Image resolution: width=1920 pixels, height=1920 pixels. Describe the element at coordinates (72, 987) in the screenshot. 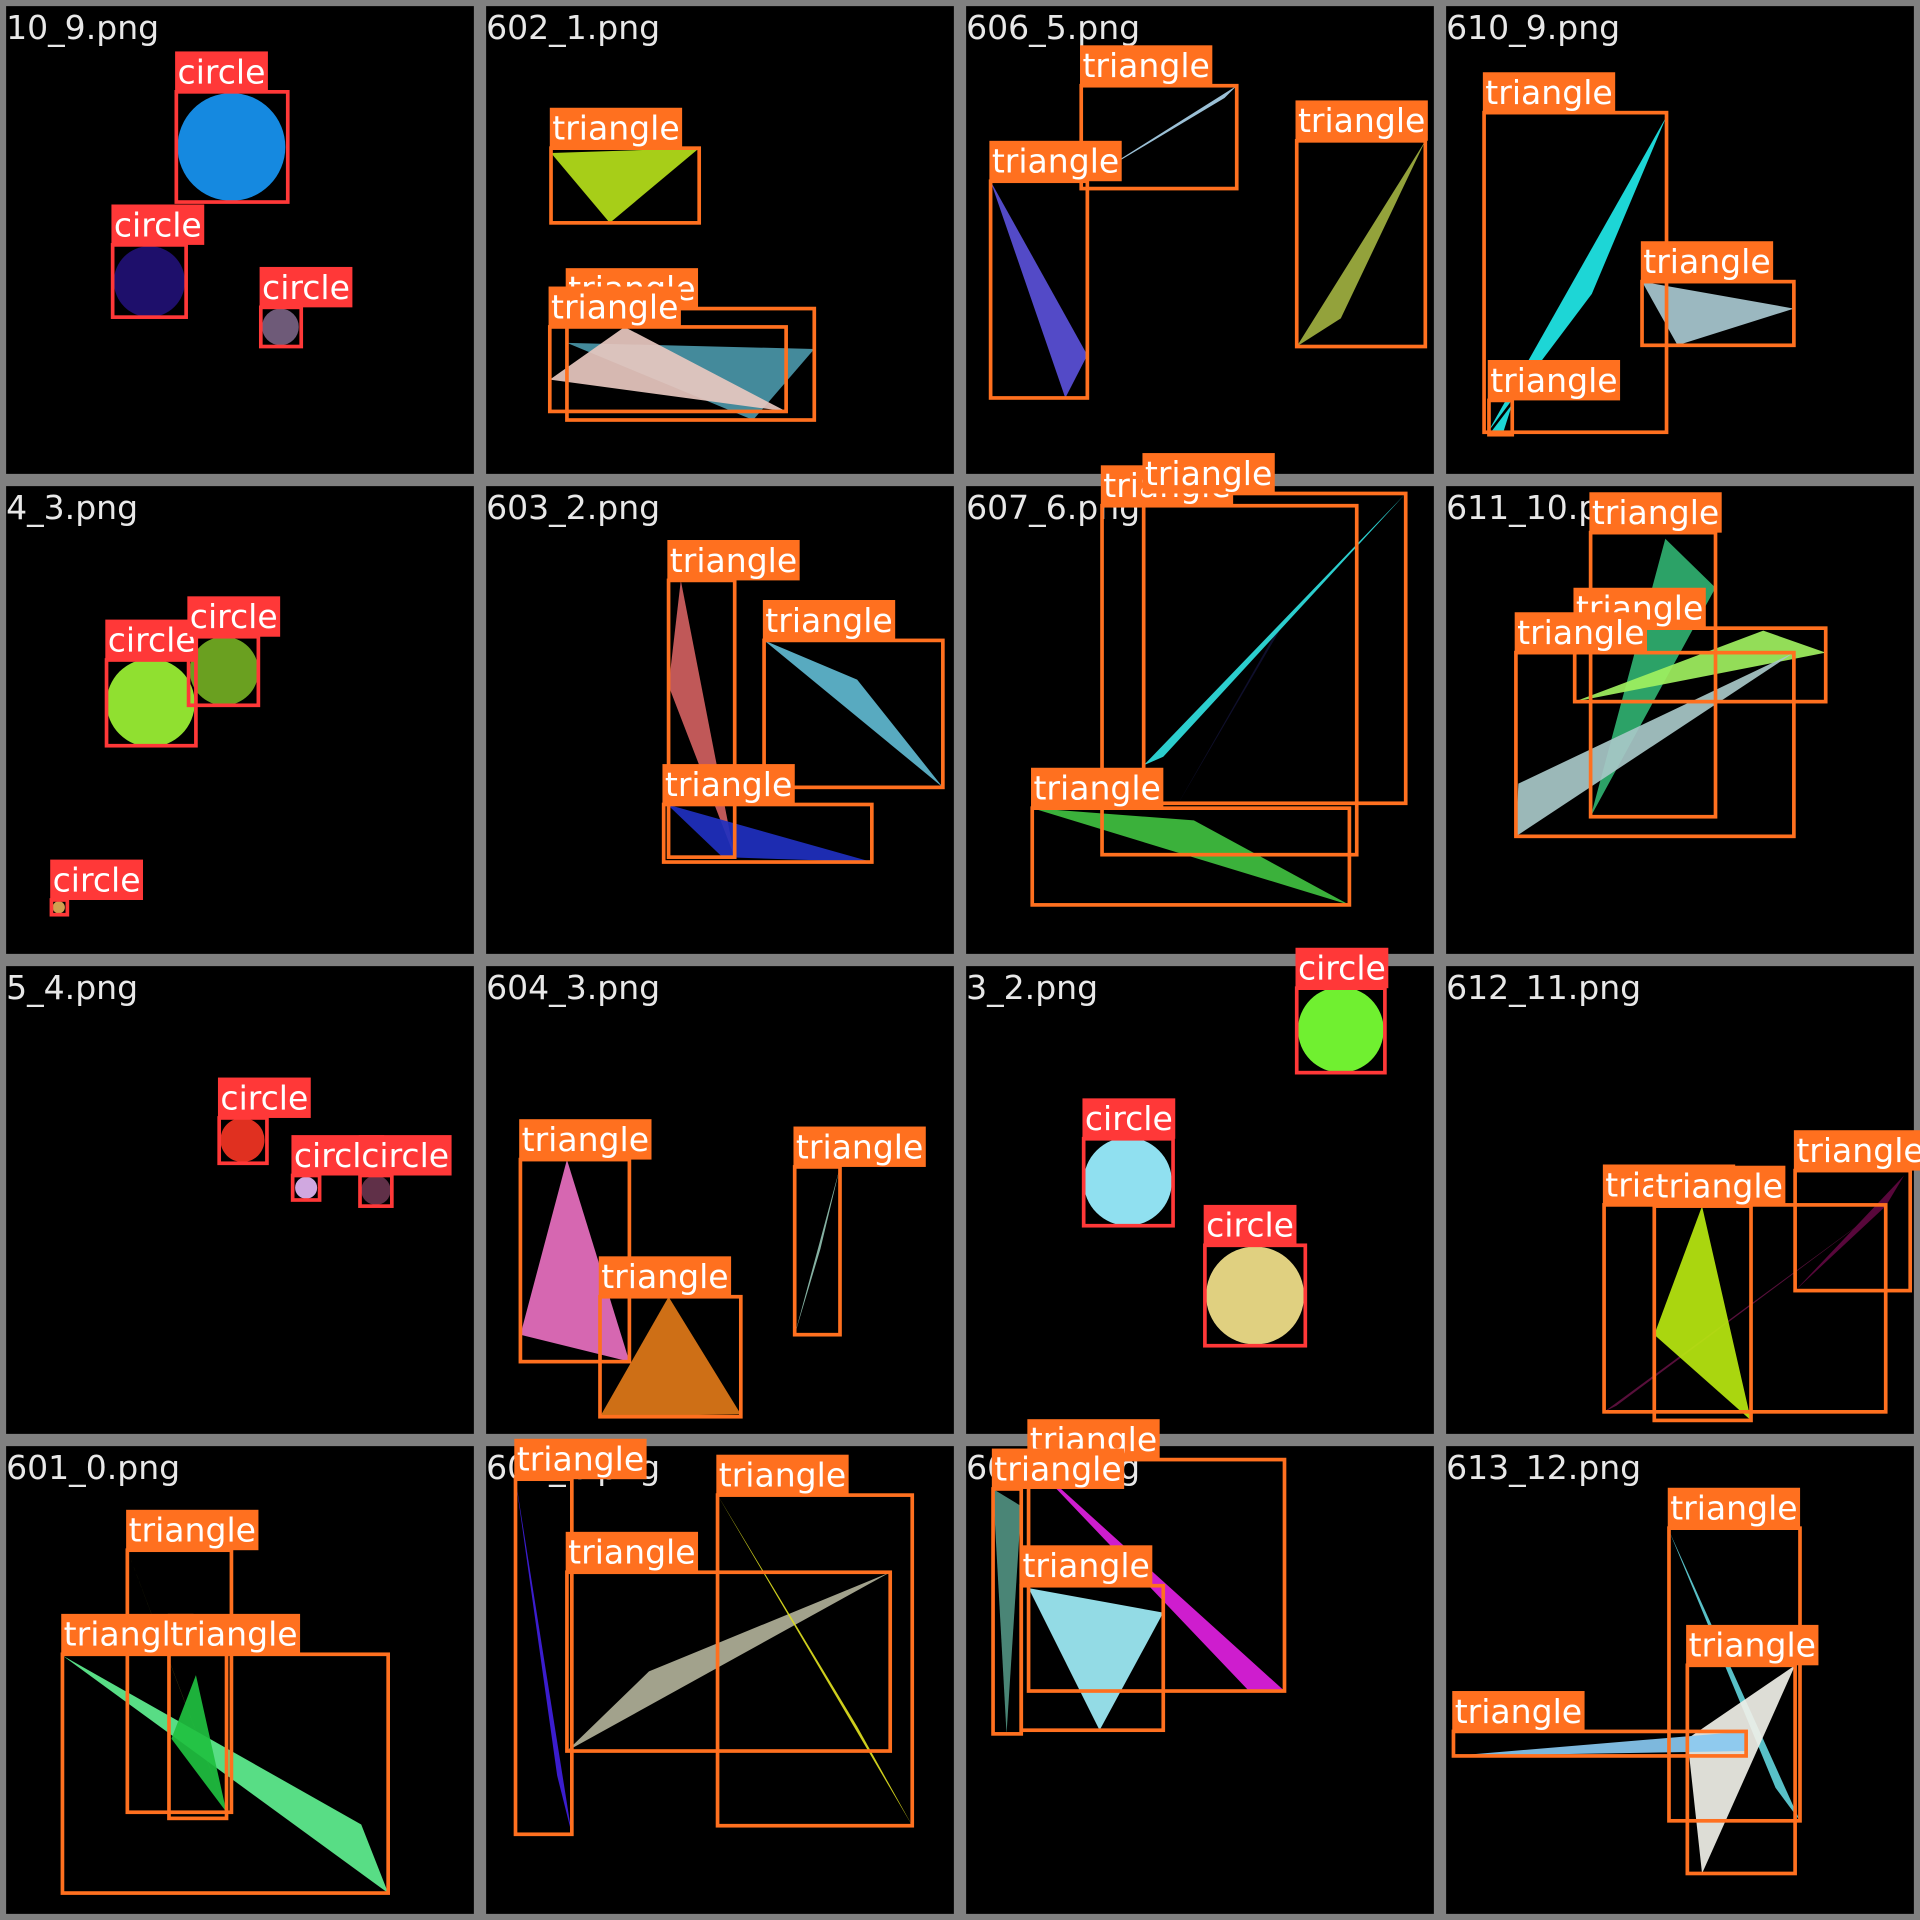

I see `file-name: 5_4.png` at that location.